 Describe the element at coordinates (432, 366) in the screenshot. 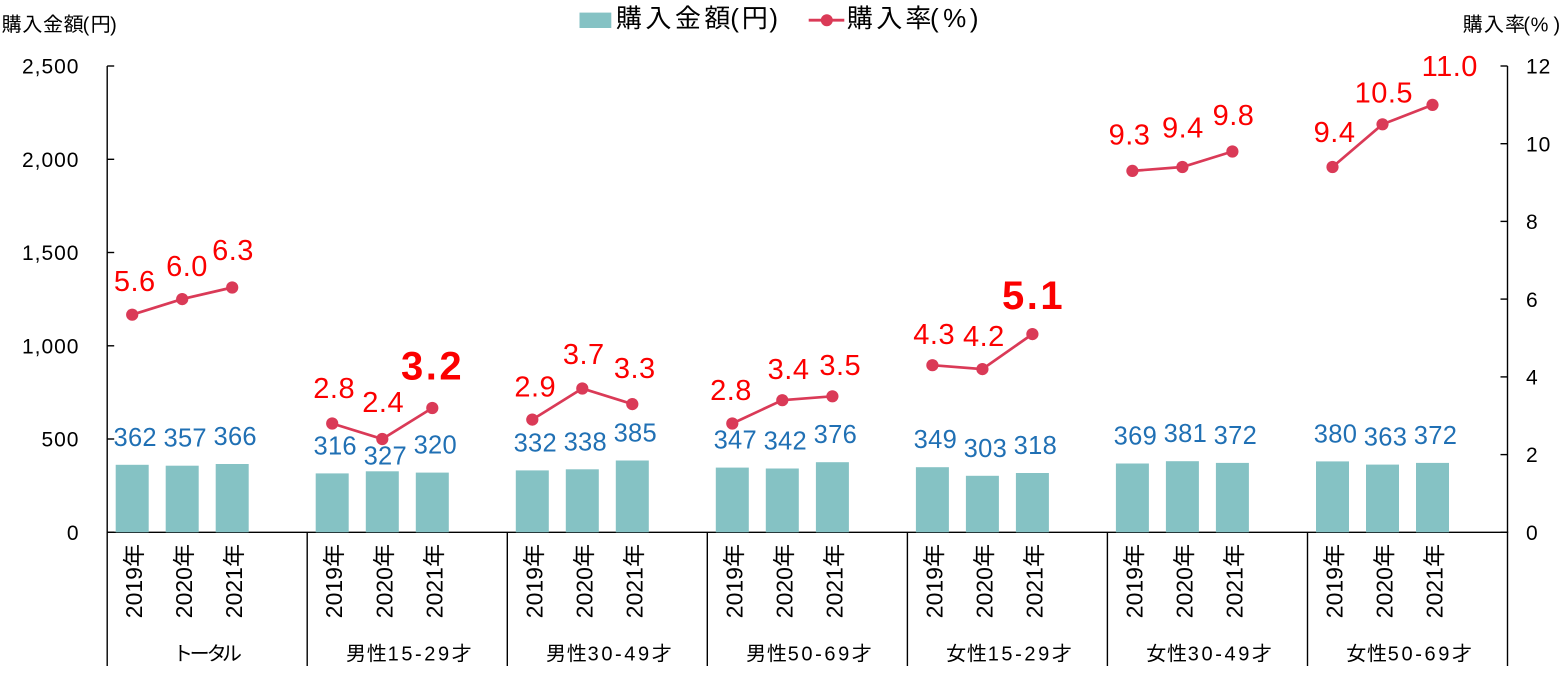

I see `svg-text: 3.2` at that location.